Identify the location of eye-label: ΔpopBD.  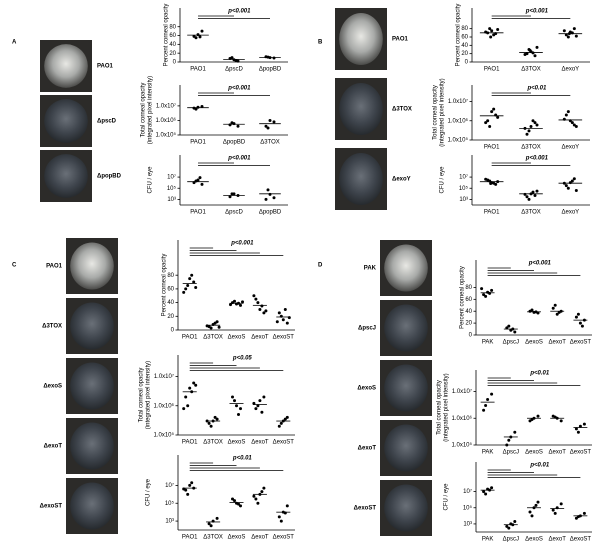
(109, 177).